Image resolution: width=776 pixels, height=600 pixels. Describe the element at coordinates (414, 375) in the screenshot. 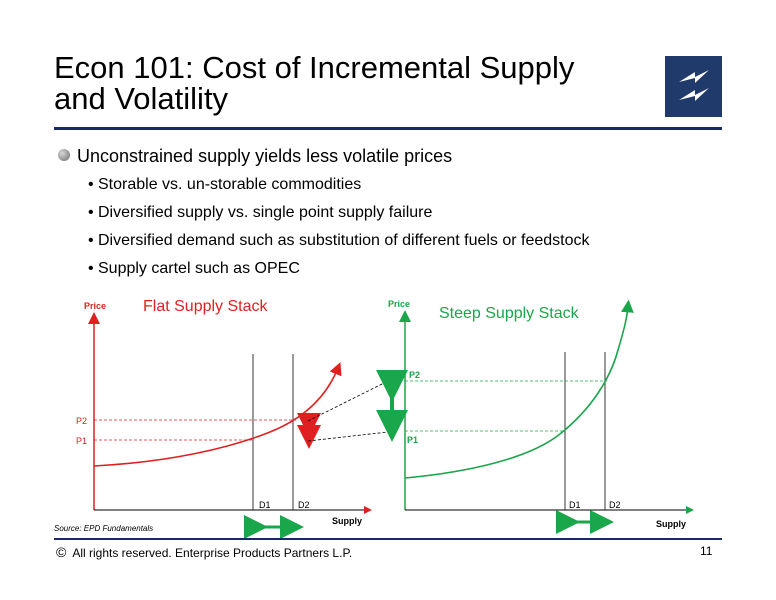

I see `right-p2-label: P2` at that location.